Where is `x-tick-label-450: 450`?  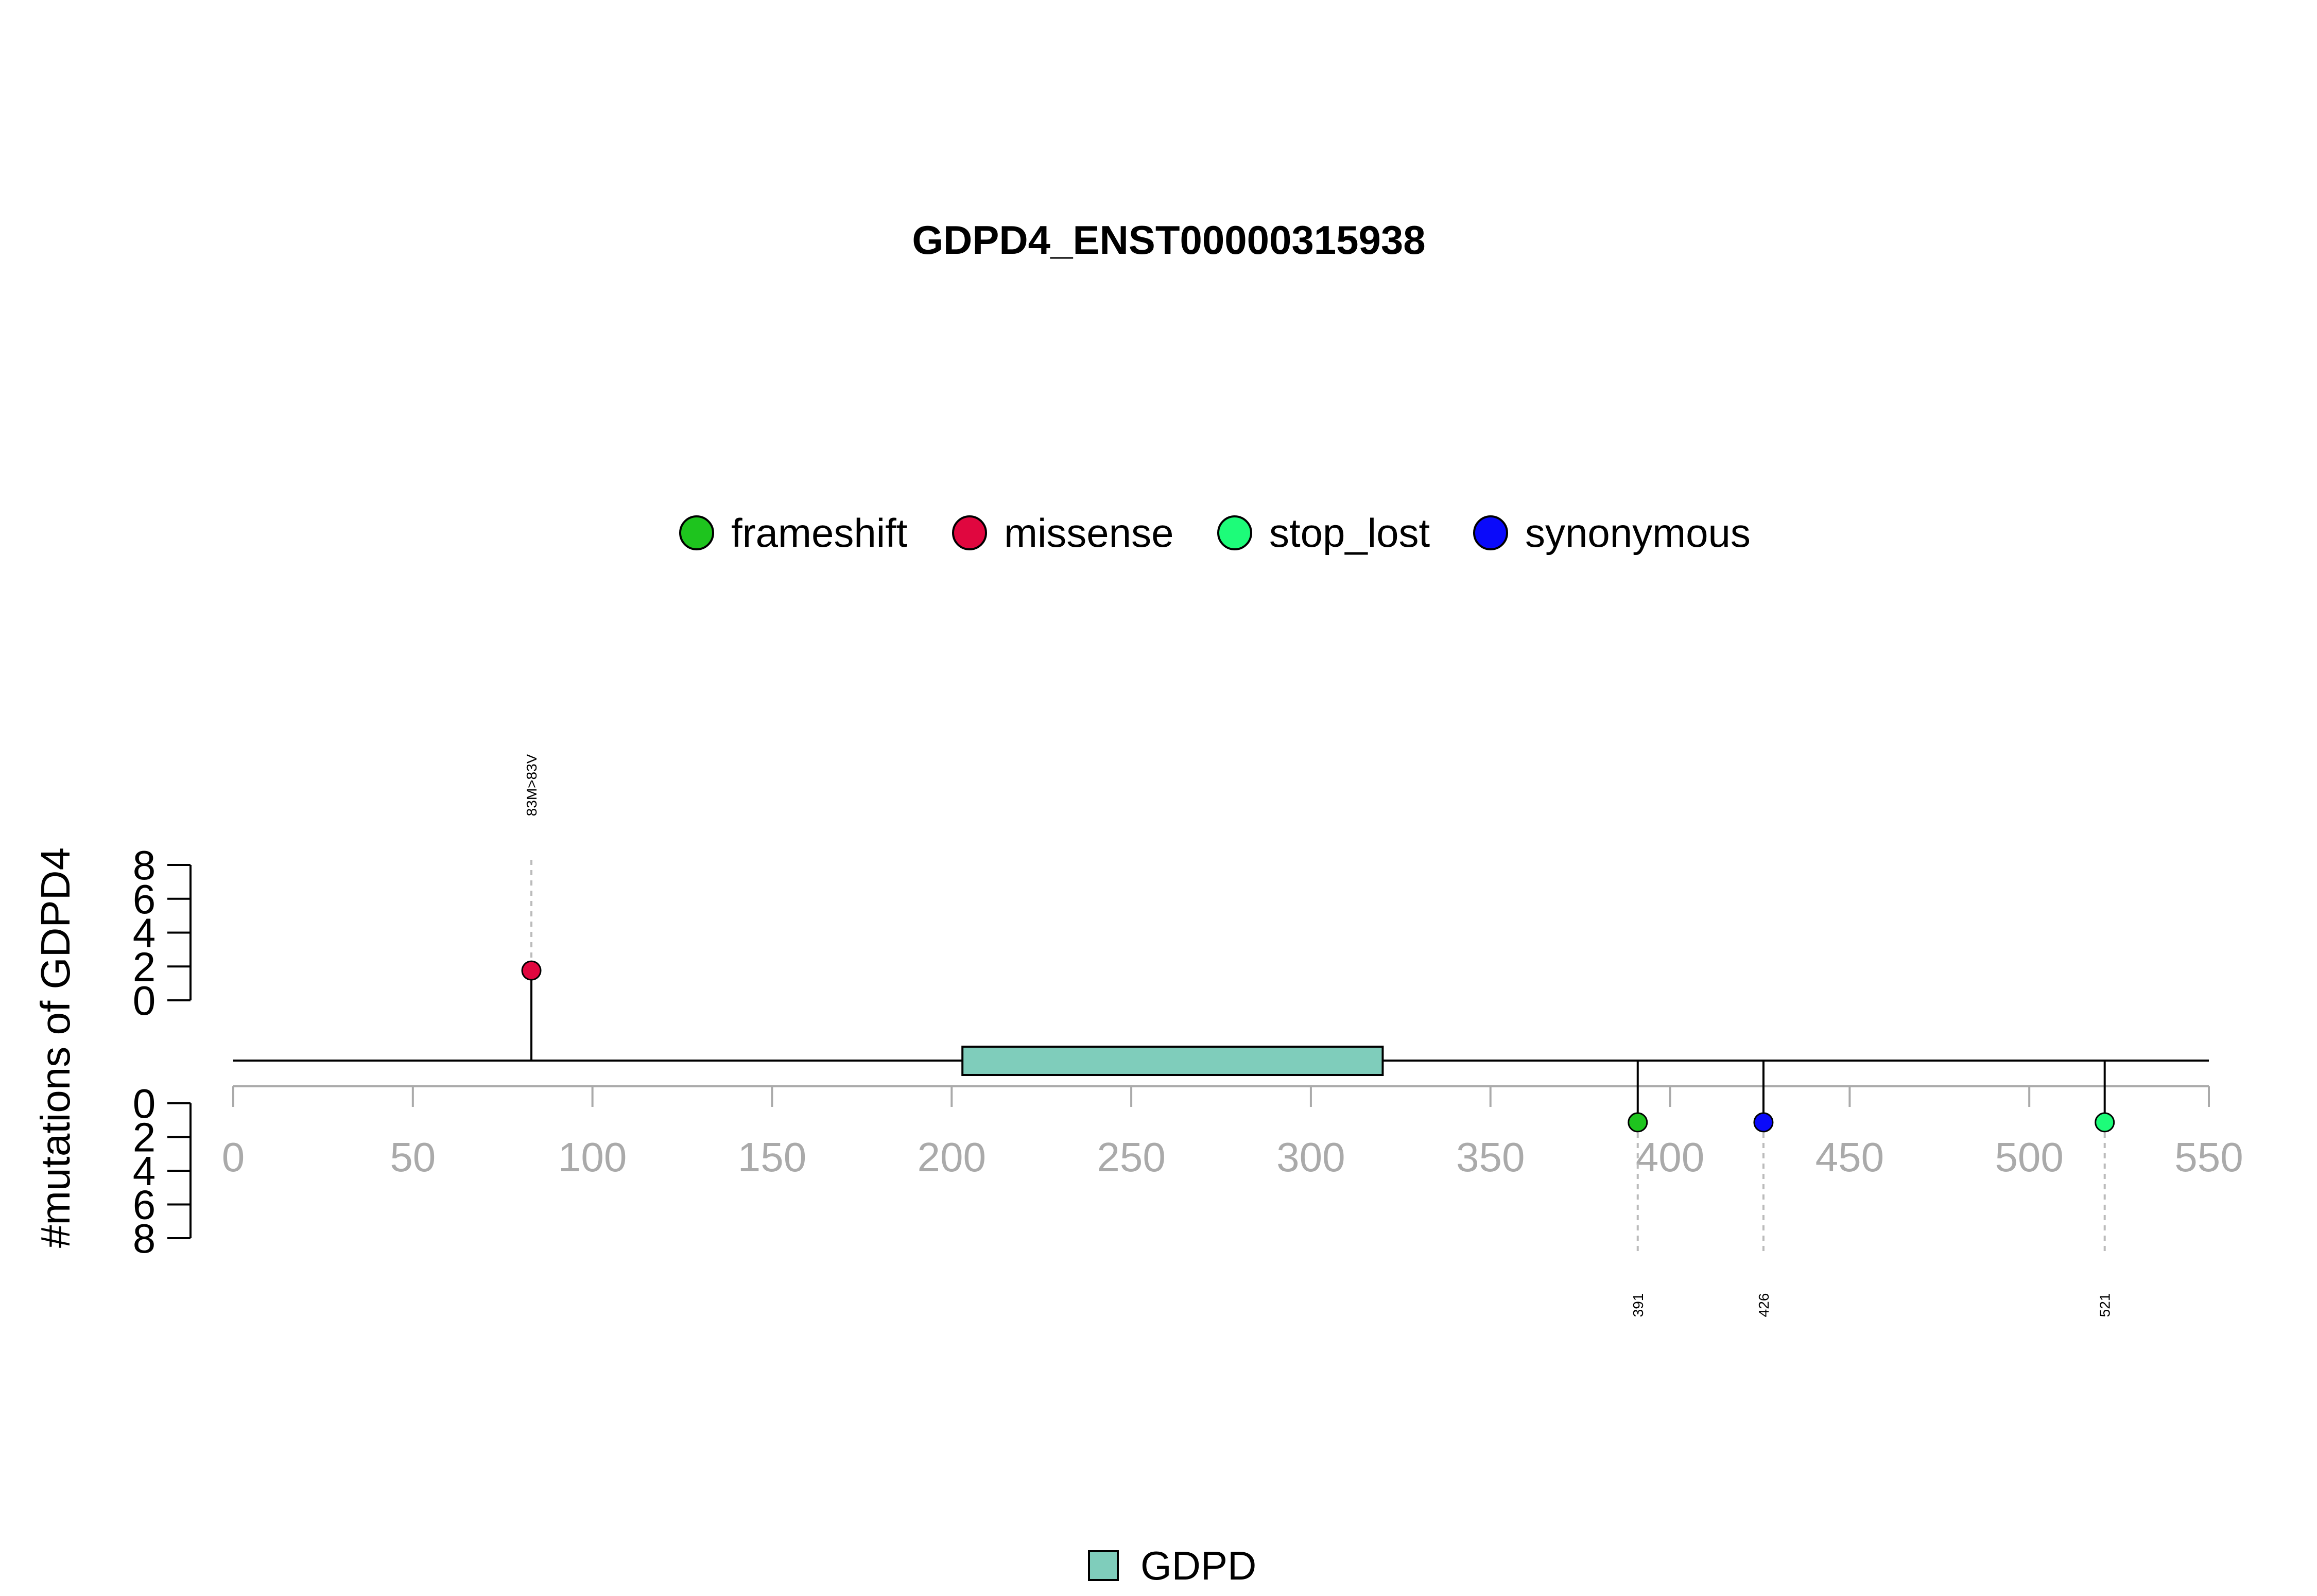
x-tick-label-450: 450 is located at coordinates (1849, 1157).